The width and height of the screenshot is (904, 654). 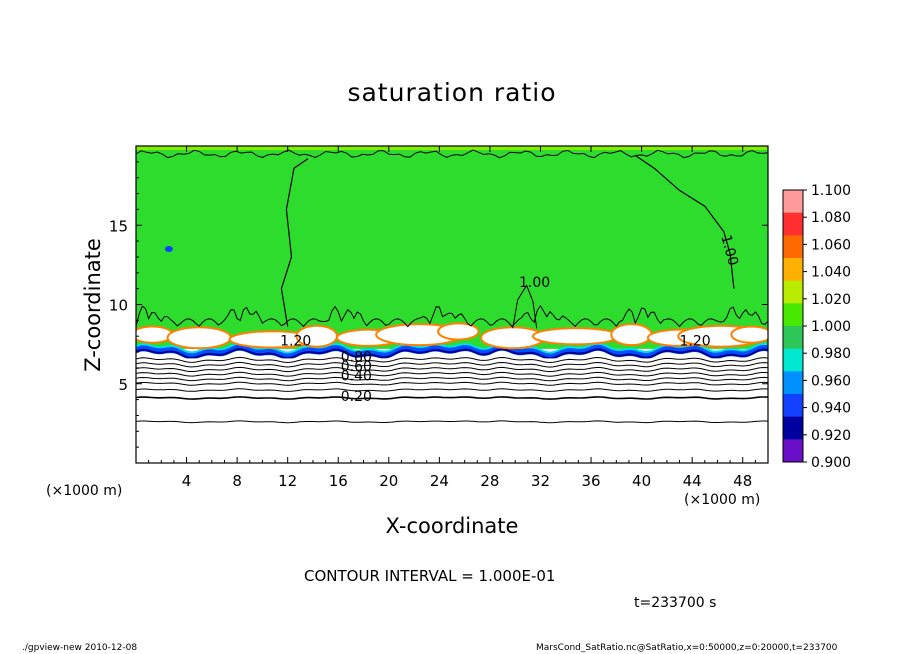 I want to click on colorbar-label: 1.000, so click(x=831, y=327).